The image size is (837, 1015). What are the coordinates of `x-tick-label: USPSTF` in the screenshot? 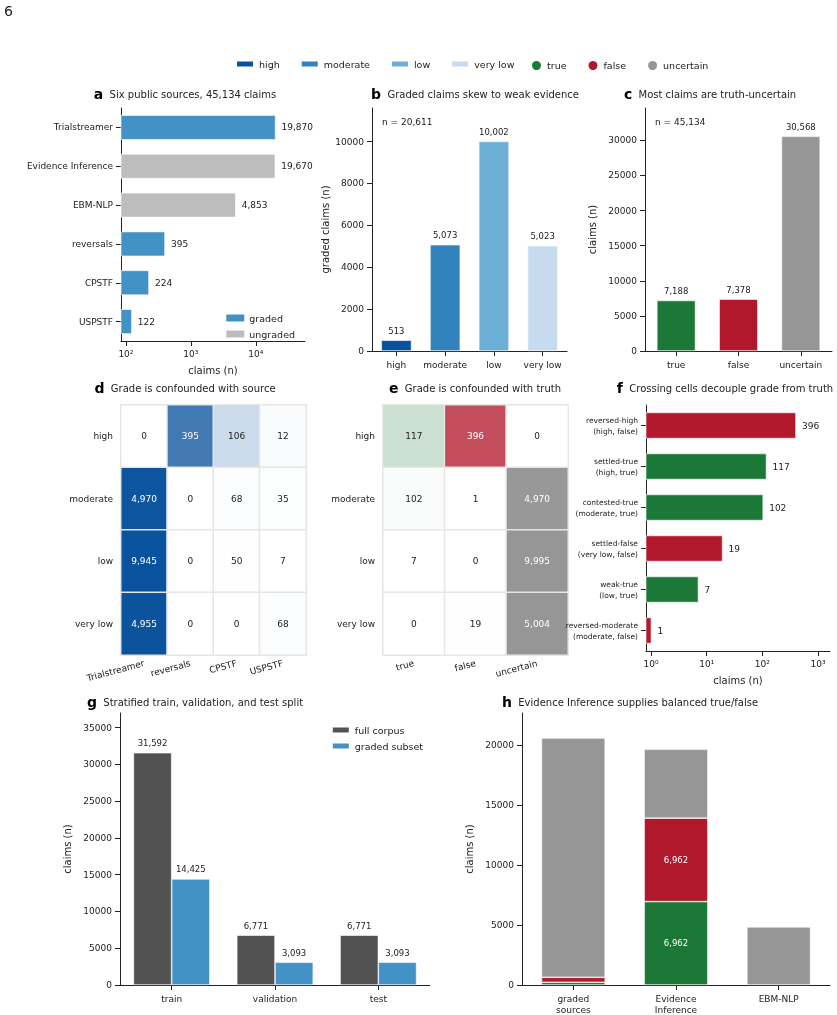 It's located at (266, 667).